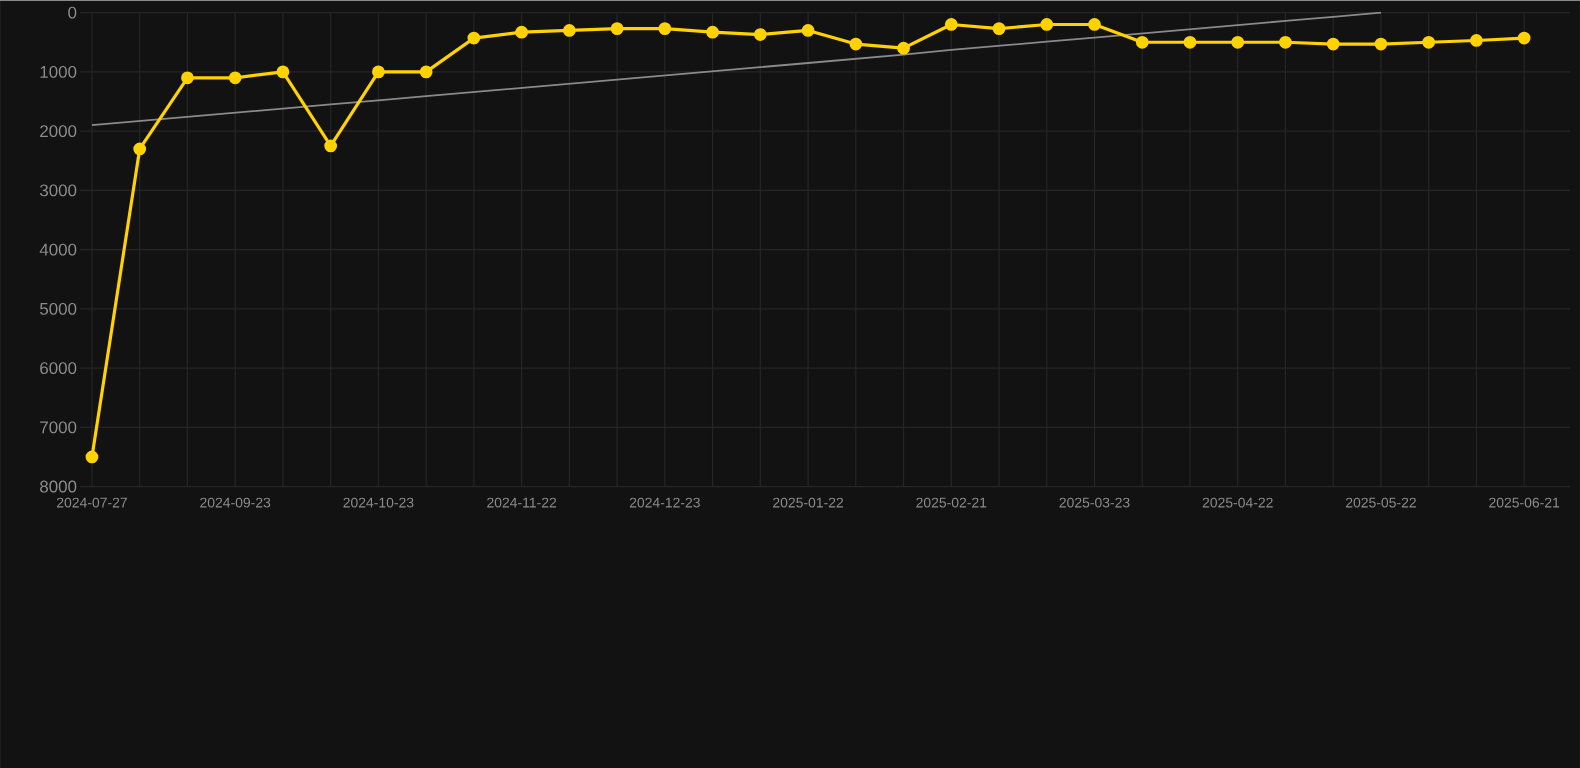 The height and width of the screenshot is (768, 1580). Describe the element at coordinates (72, 12) in the screenshot. I see `y-tick-label: 0` at that location.